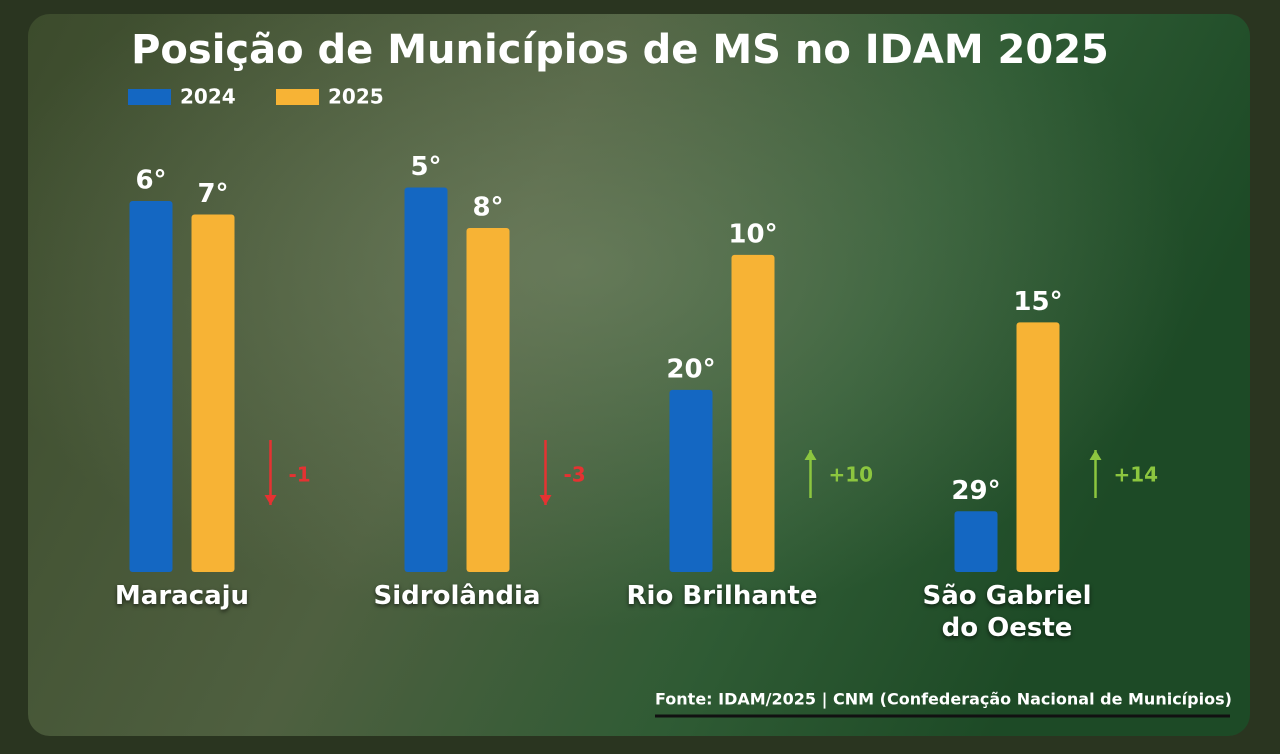  What do you see at coordinates (722, 596) in the screenshot?
I see `category-label: Rio Brilhante` at bounding box center [722, 596].